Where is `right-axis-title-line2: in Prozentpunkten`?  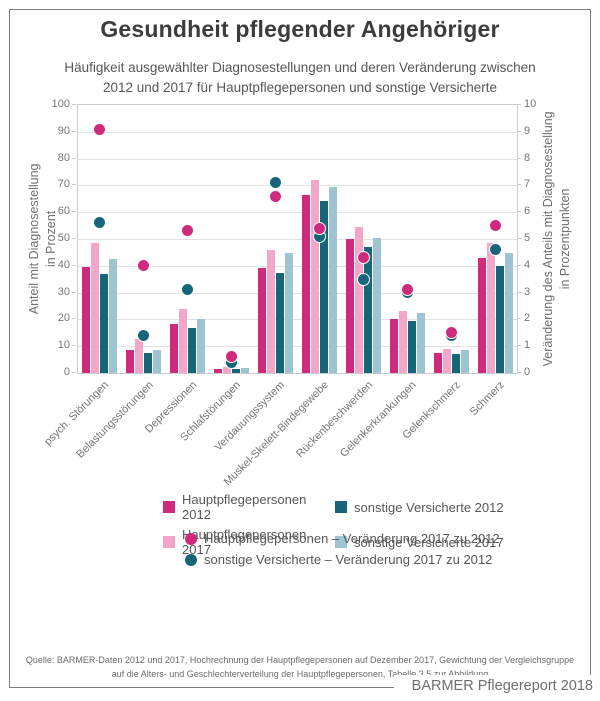 right-axis-title-line2: in Prozentpunkten is located at coordinates (565, 239).